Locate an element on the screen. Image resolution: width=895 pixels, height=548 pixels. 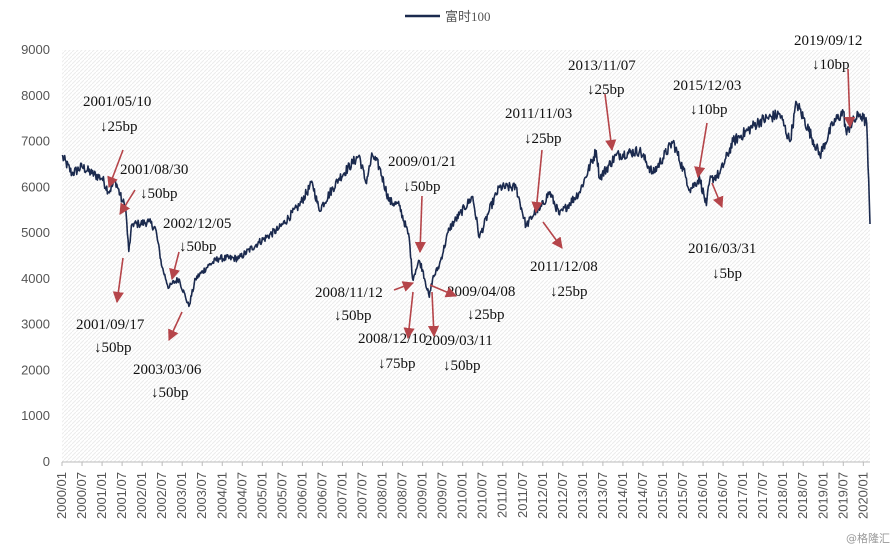
annotation-cut: ↓75bp is located at coordinates (397, 364).